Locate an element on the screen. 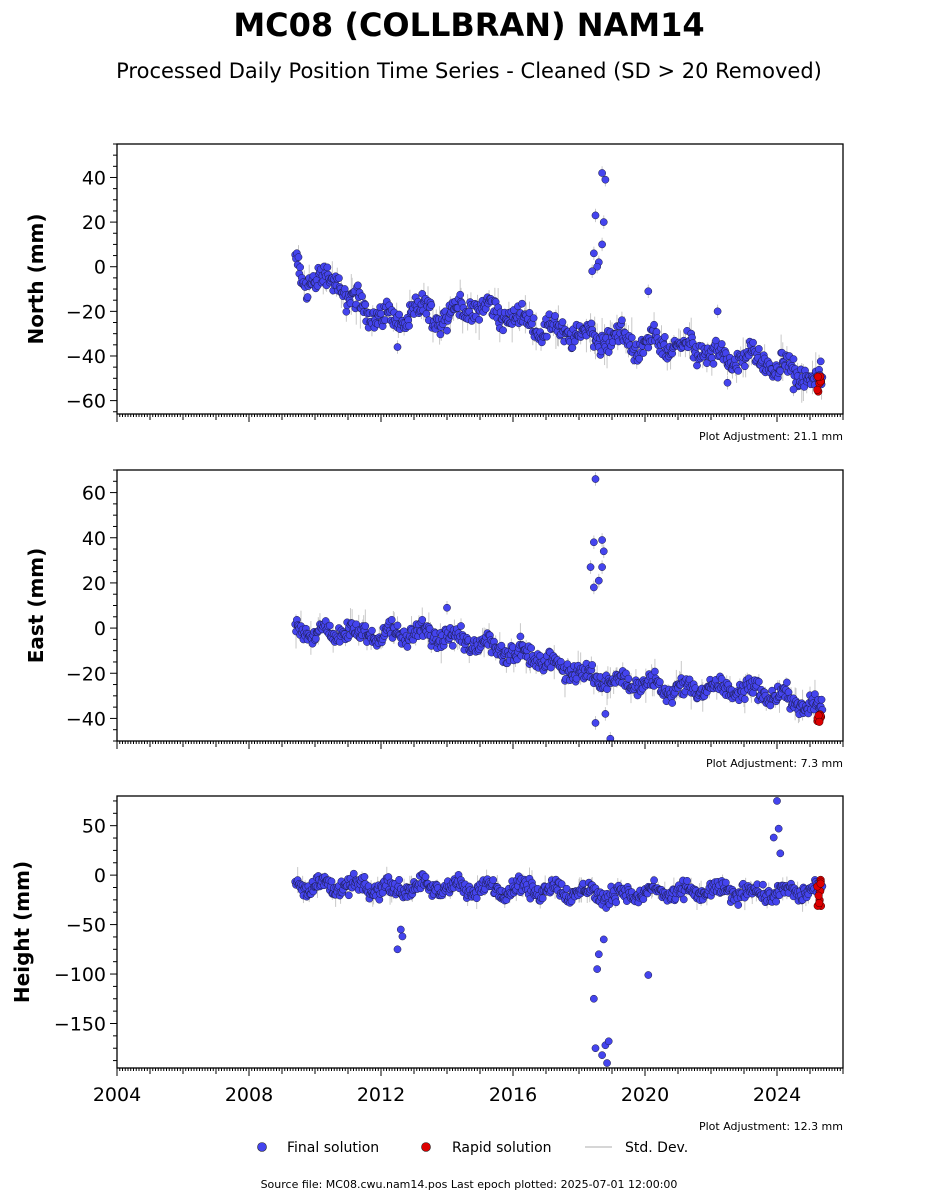  legend: Final solution Rapid solution Std. Dev. is located at coordinates (472, 1148).